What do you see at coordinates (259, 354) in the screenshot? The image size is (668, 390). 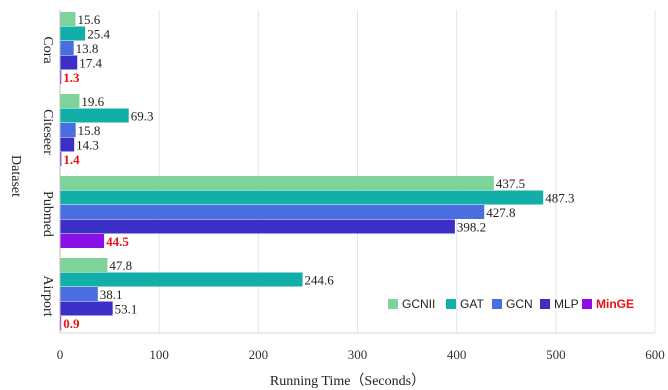 I see `x-tick-label: 200` at bounding box center [259, 354].